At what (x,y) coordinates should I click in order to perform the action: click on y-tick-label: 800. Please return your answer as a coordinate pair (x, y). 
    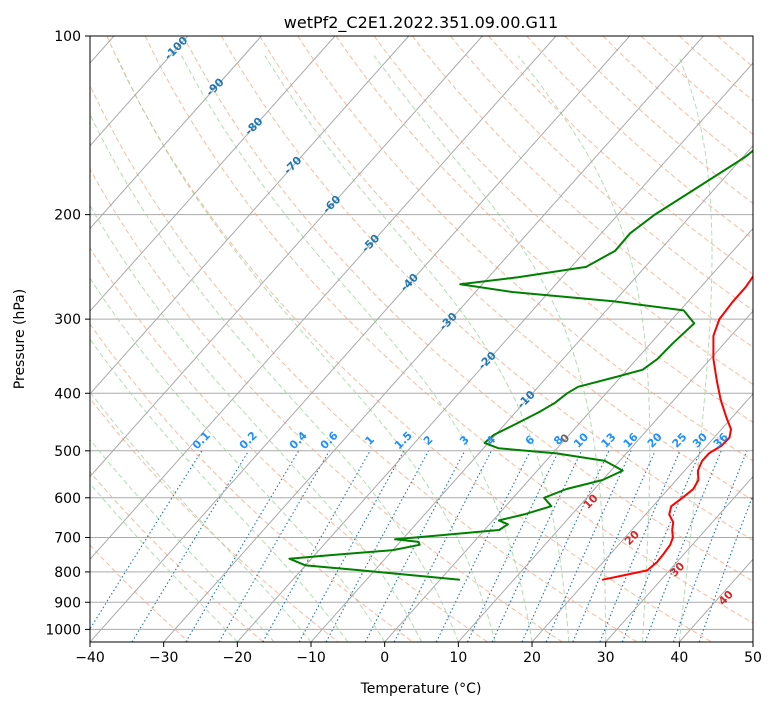
    Looking at the image, I should click on (67, 573).